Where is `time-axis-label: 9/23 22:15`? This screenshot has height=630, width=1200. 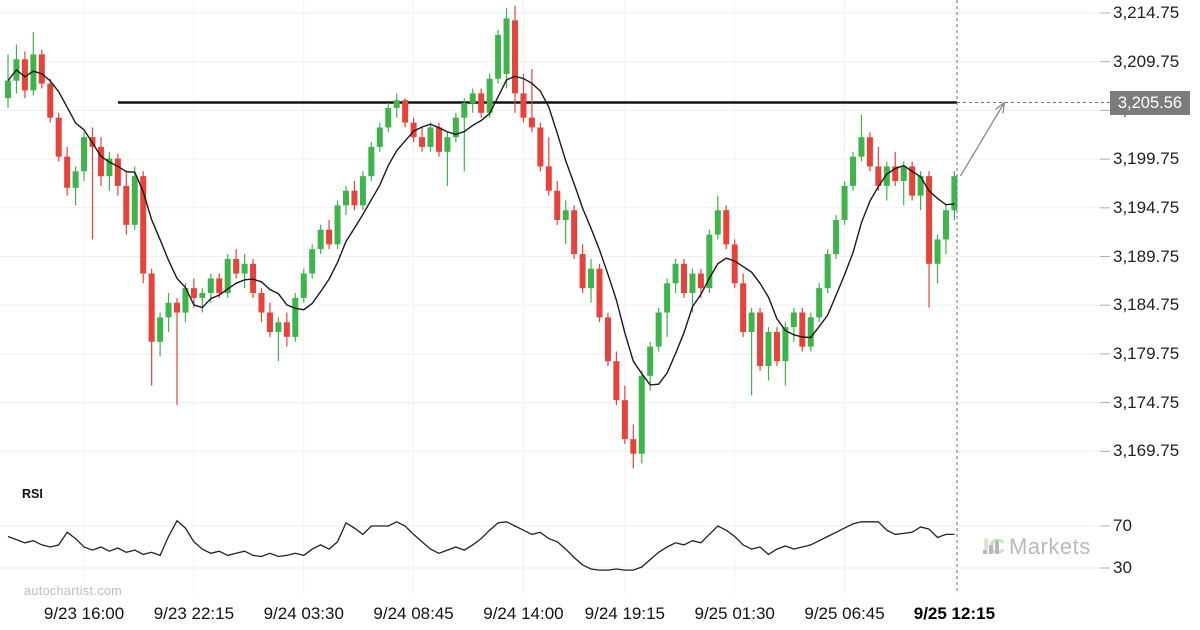 time-axis-label: 9/23 22:15 is located at coordinates (194, 613).